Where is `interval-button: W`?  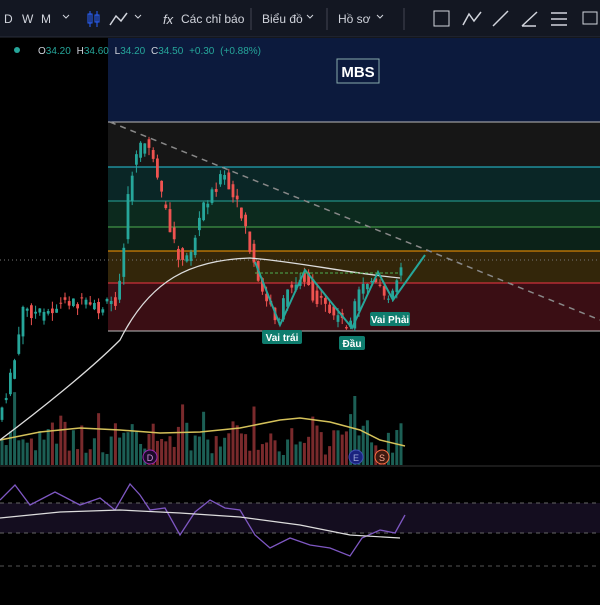 interval-button: W is located at coordinates (28, 19).